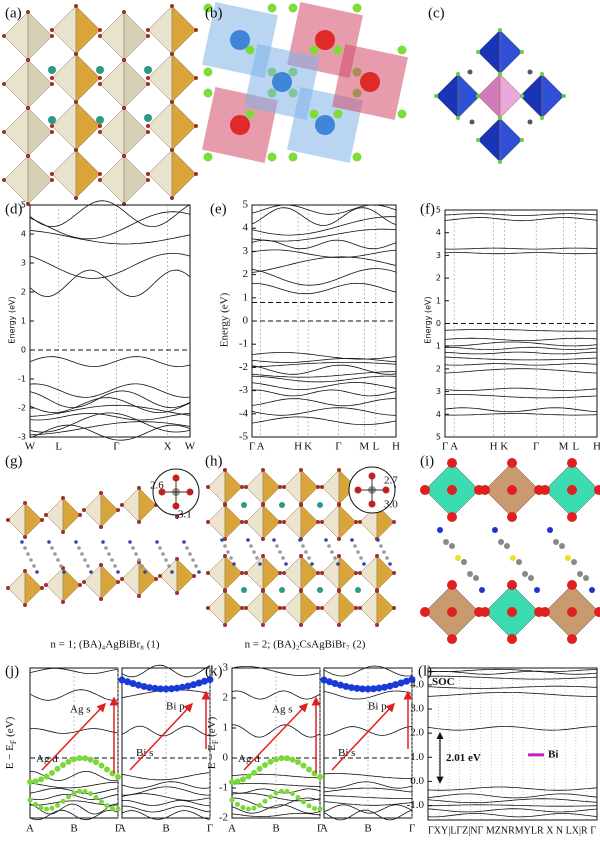 The image size is (600, 841). I want to click on y-tick-label: 0.0, so click(417, 781).